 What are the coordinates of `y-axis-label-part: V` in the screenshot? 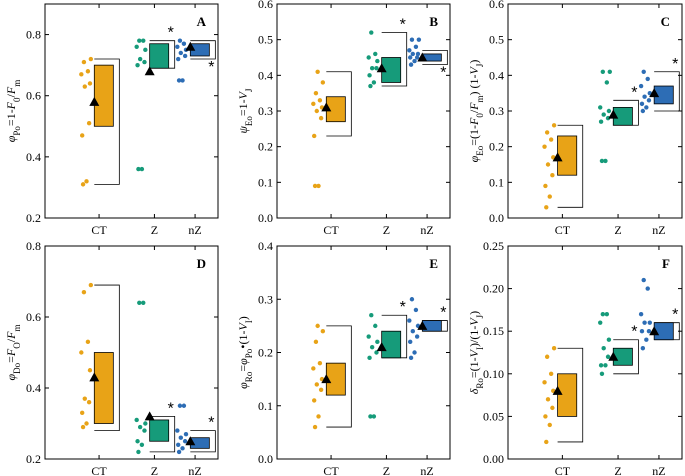 It's located at (474, 69).